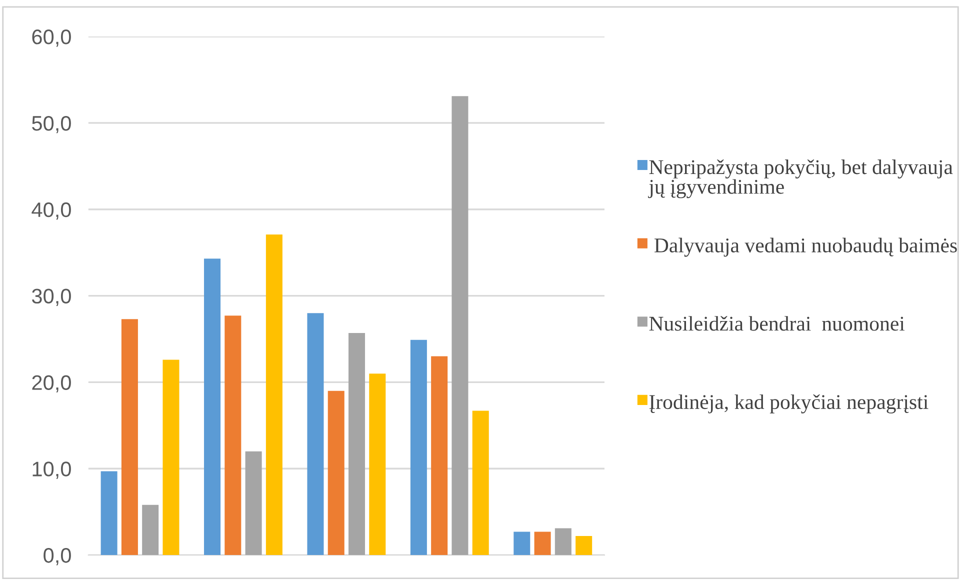  What do you see at coordinates (51, 211) in the screenshot?
I see `y-tick-label: 40,0` at bounding box center [51, 211].